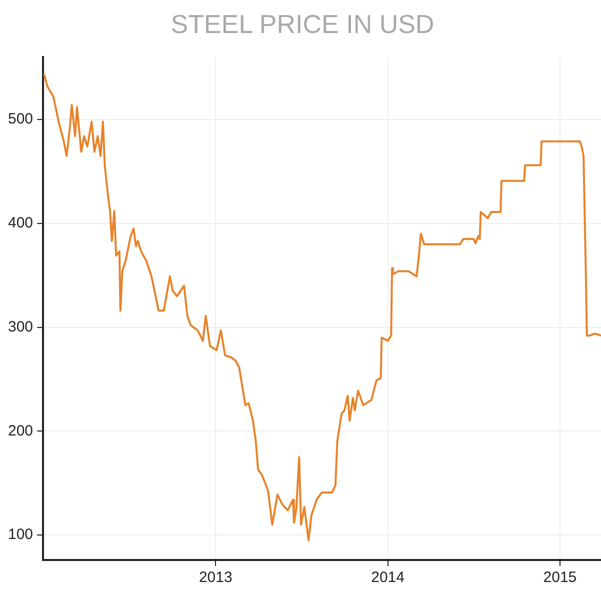  What do you see at coordinates (21, 535) in the screenshot?
I see `y-tick-label: 100` at bounding box center [21, 535].